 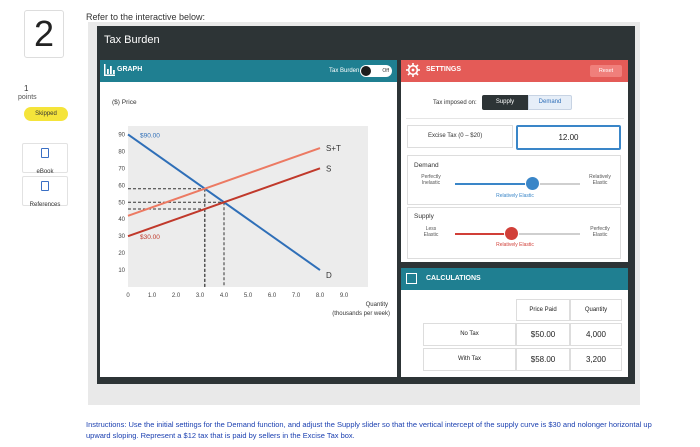 I want to click on toggle-knob, so click(x=366, y=71).